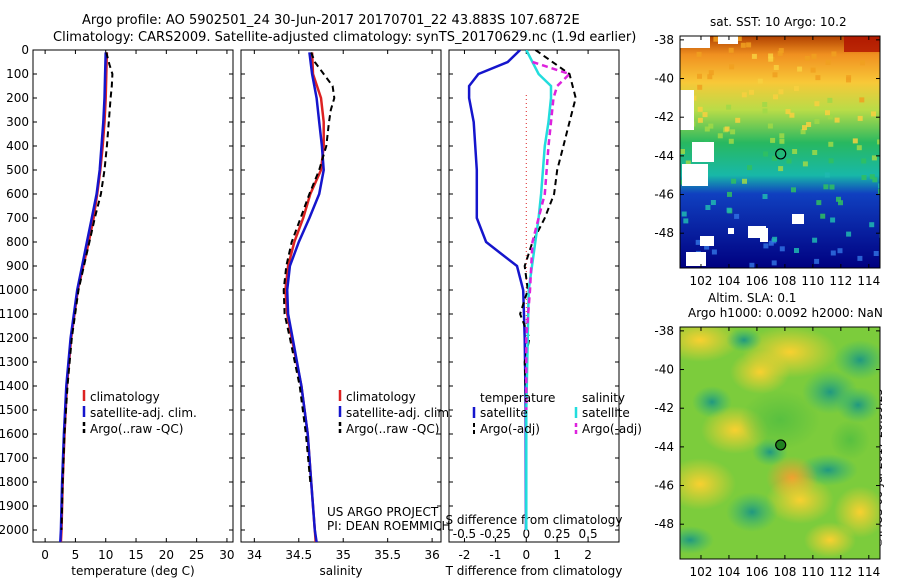 The image size is (900, 580). What do you see at coordinates (136, 429) in the screenshot?
I see `legend-label: Argo(..raw -QC)` at bounding box center [136, 429].